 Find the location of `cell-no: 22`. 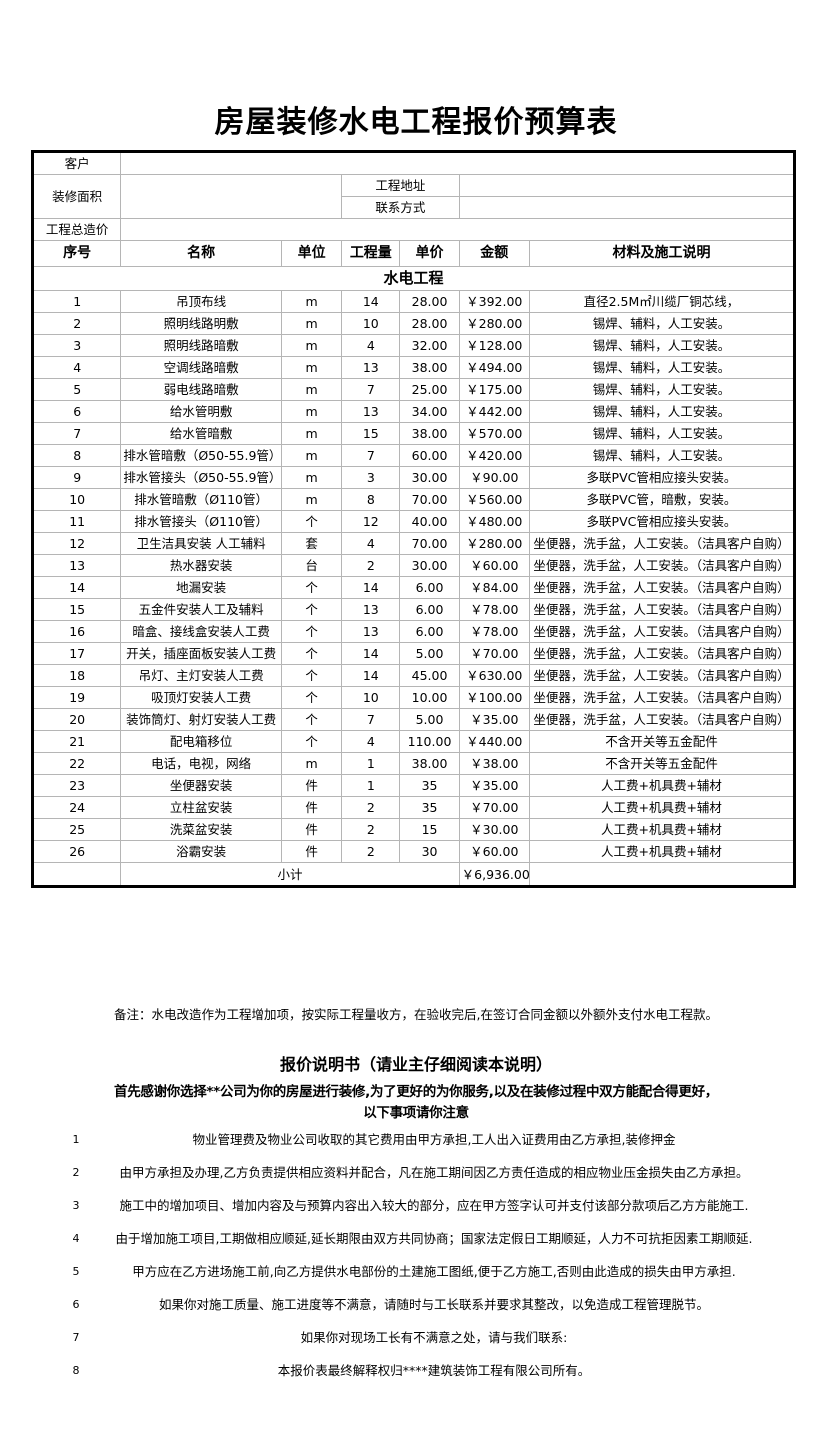

cell-no: 22 is located at coordinates (76, 763).